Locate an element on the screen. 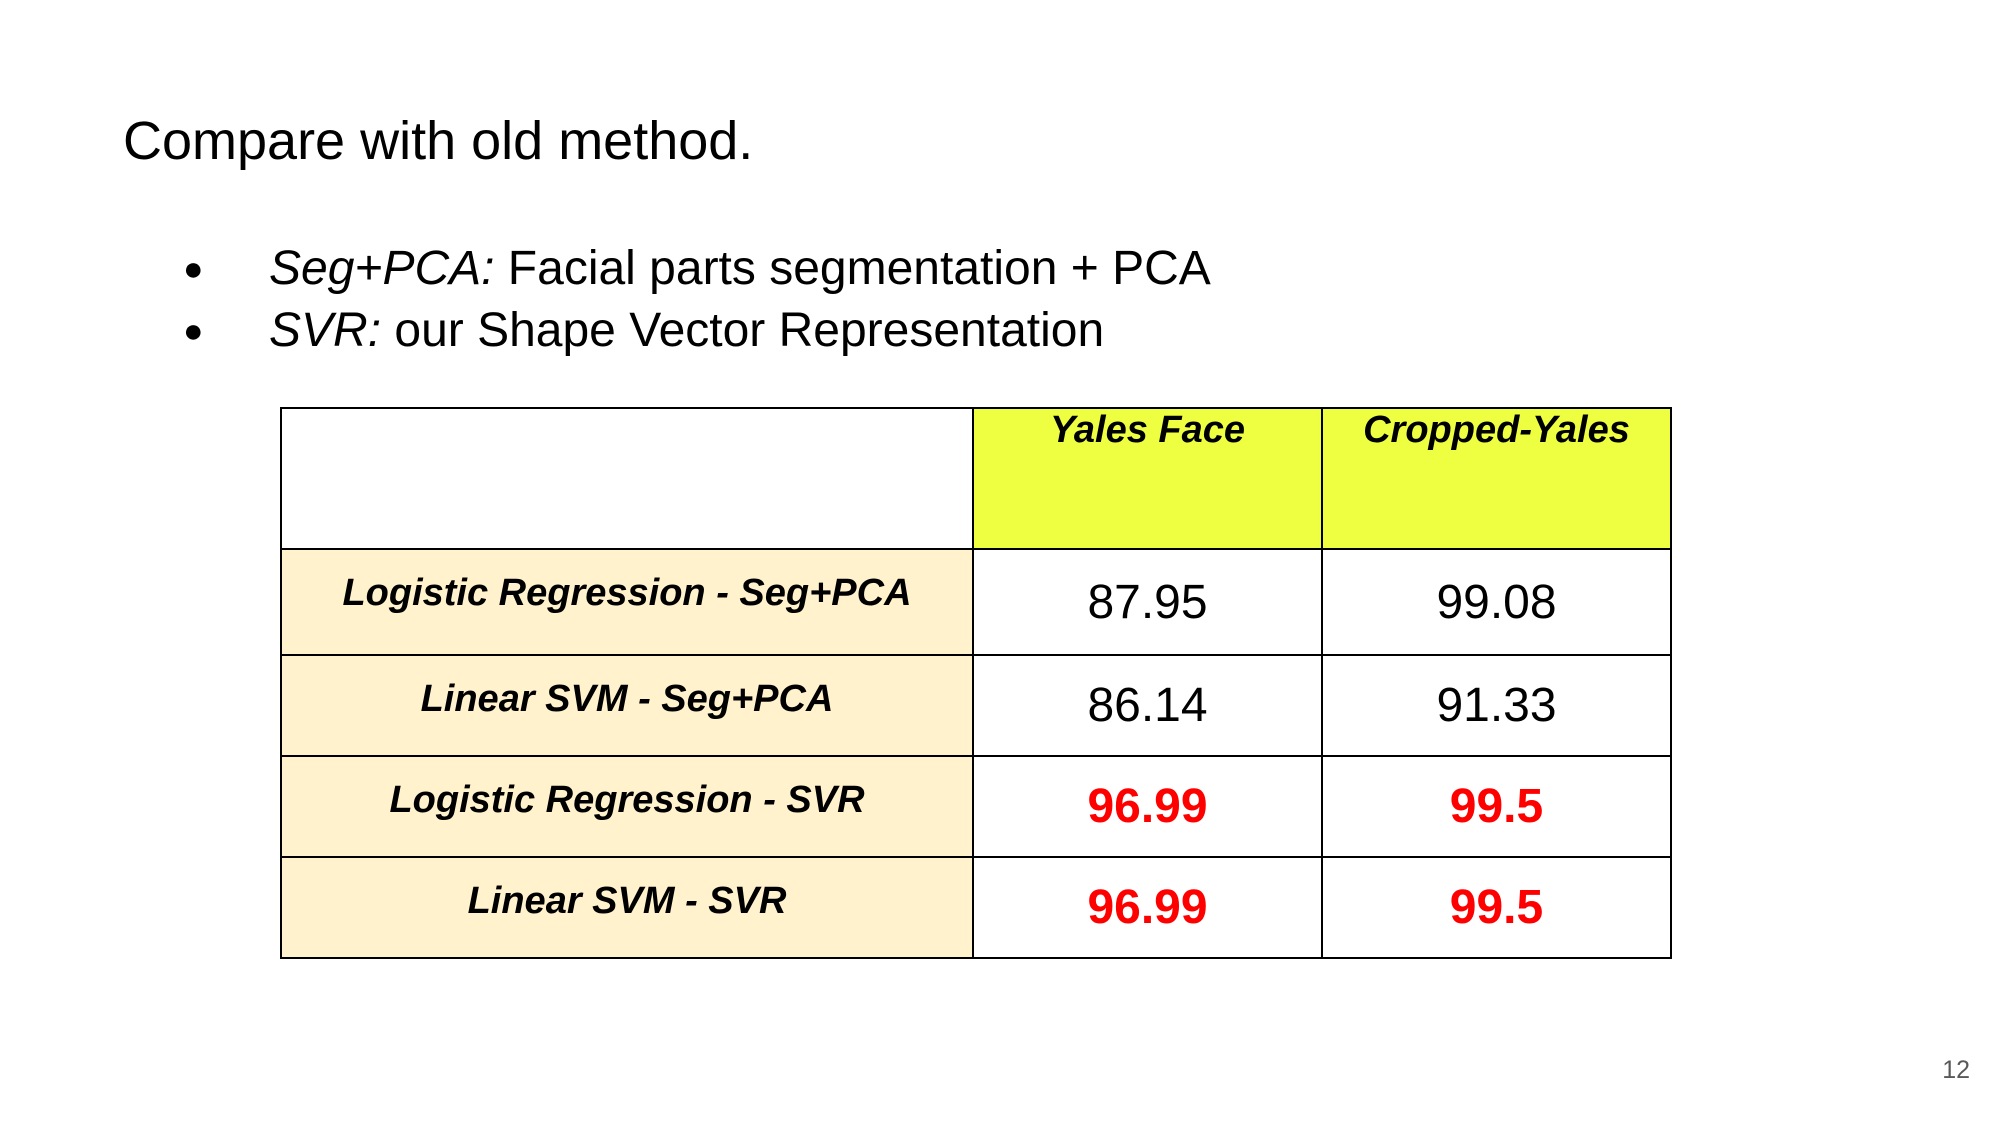 This screenshot has height=1125, width=2000. method-cell: Logistic Regression - Seg+PCA is located at coordinates (627, 602).